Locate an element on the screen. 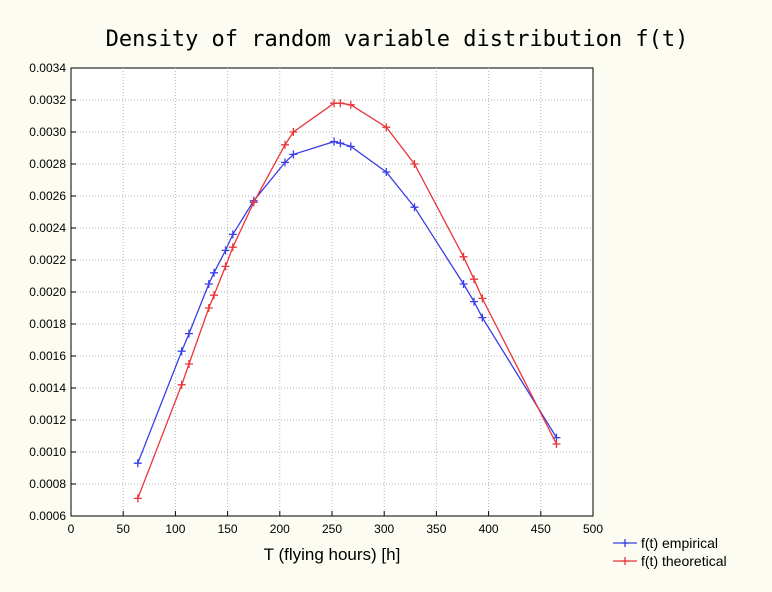 Image resolution: width=772 pixels, height=592 pixels. y-tick-label: 0.0026 is located at coordinates (47, 196).